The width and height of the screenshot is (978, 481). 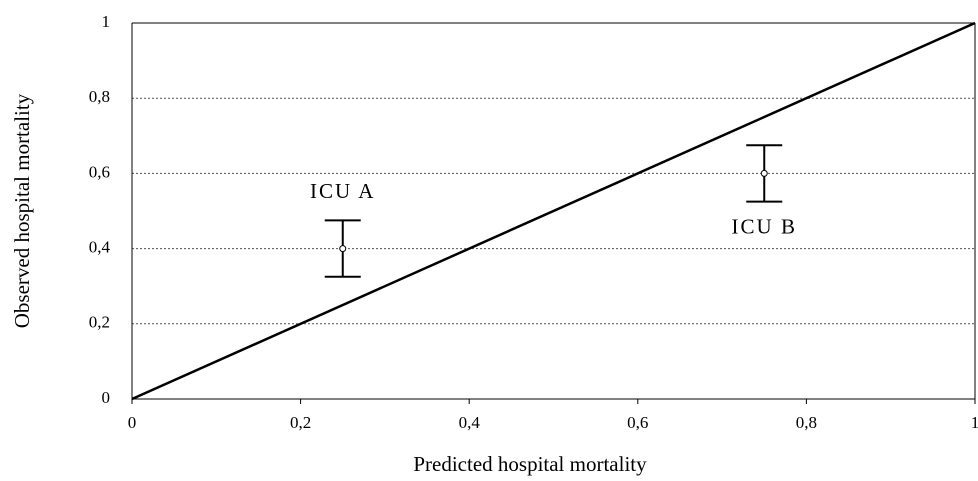 What do you see at coordinates (100, 247) in the screenshot?
I see `y-tick-label: 0,4` at bounding box center [100, 247].